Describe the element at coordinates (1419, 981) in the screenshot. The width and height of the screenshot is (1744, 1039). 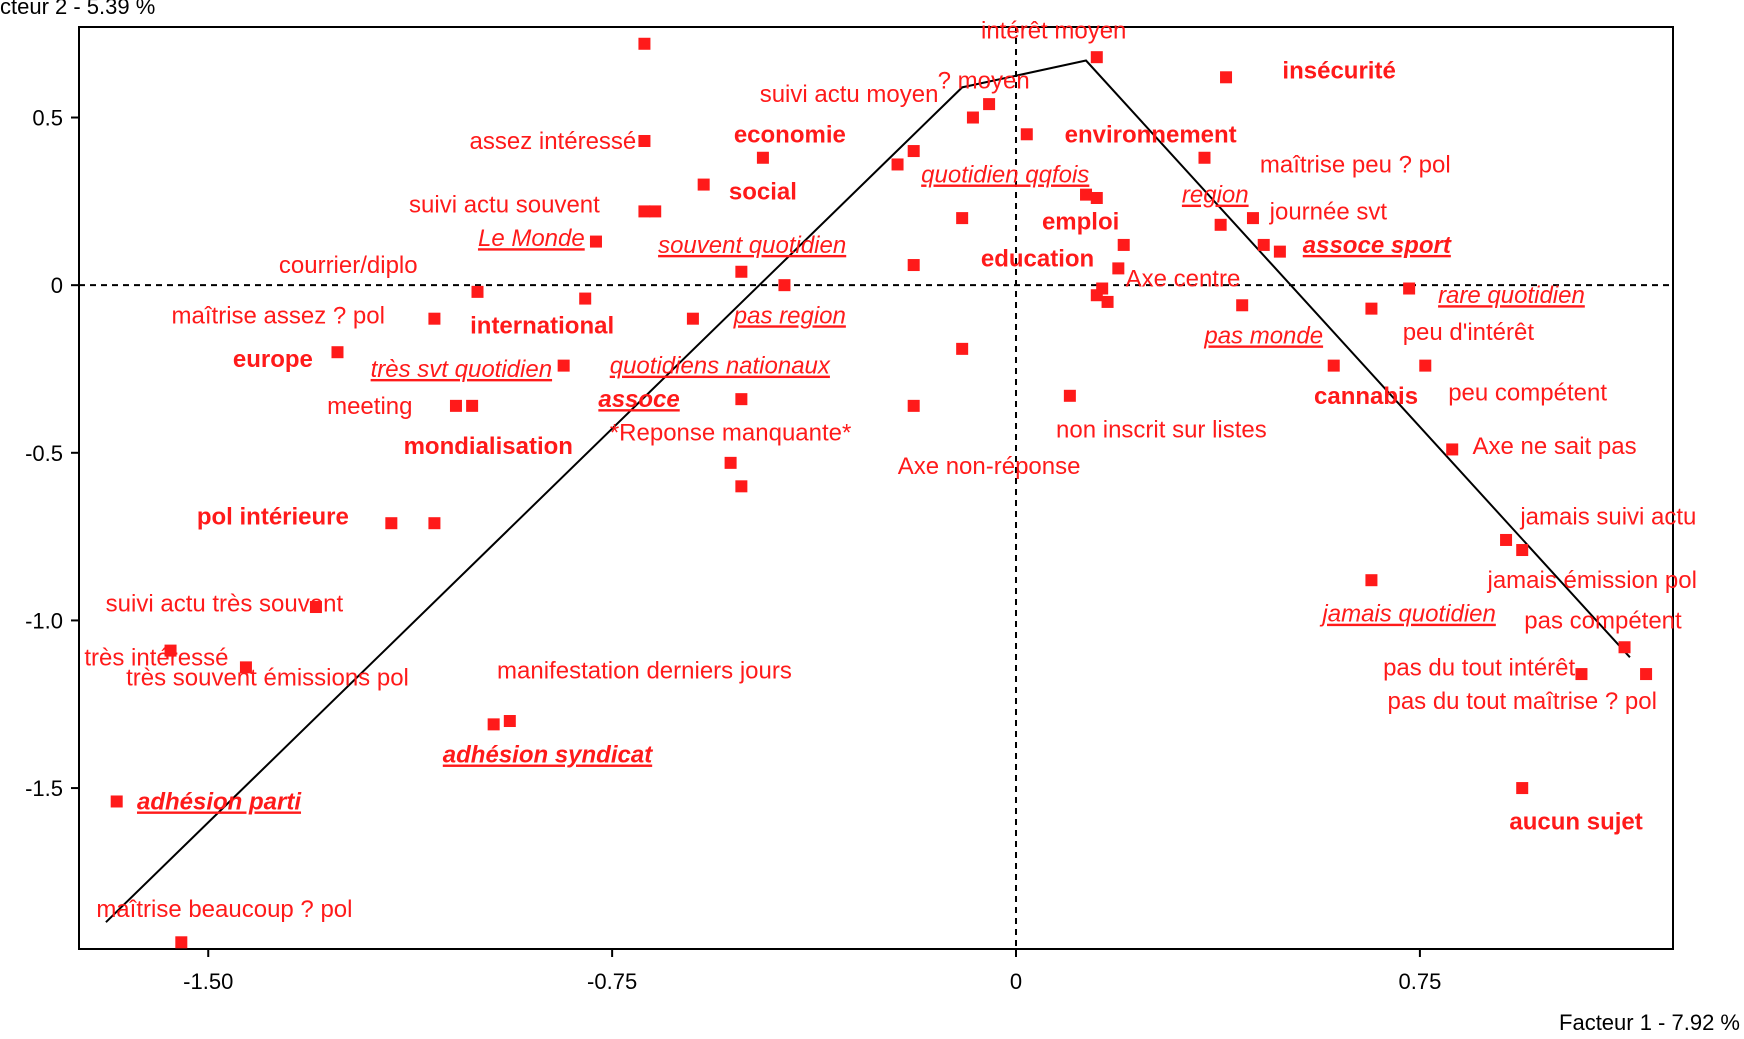
I see `x-tick-label: 0.75` at that location.